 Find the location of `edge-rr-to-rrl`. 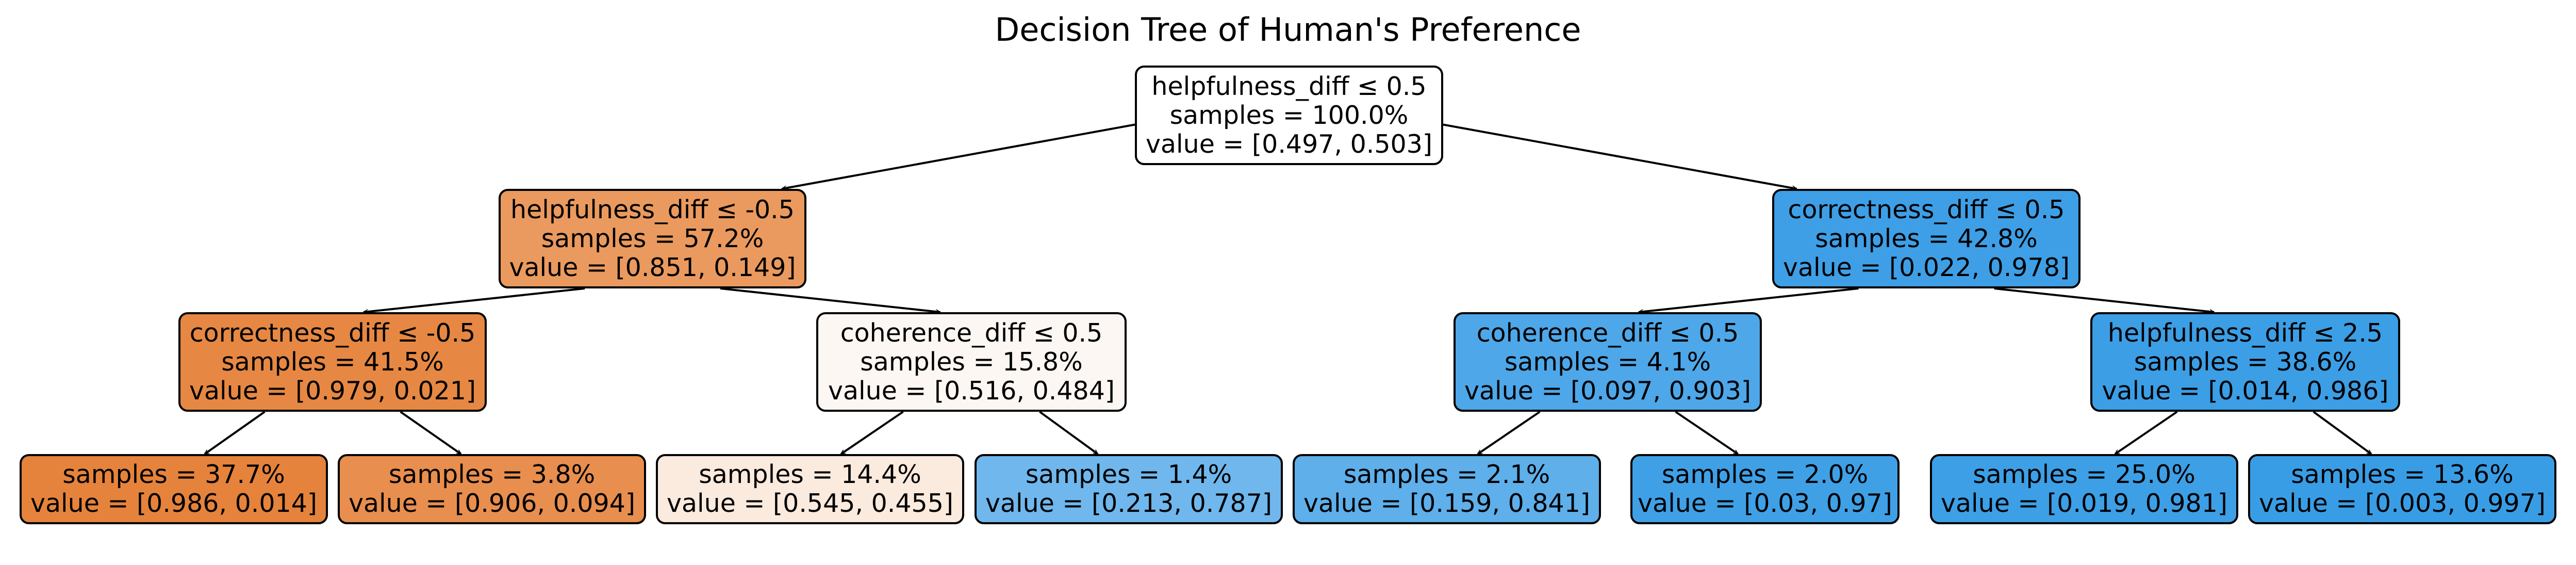

edge-rr-to-rrl is located at coordinates (2146, 433).